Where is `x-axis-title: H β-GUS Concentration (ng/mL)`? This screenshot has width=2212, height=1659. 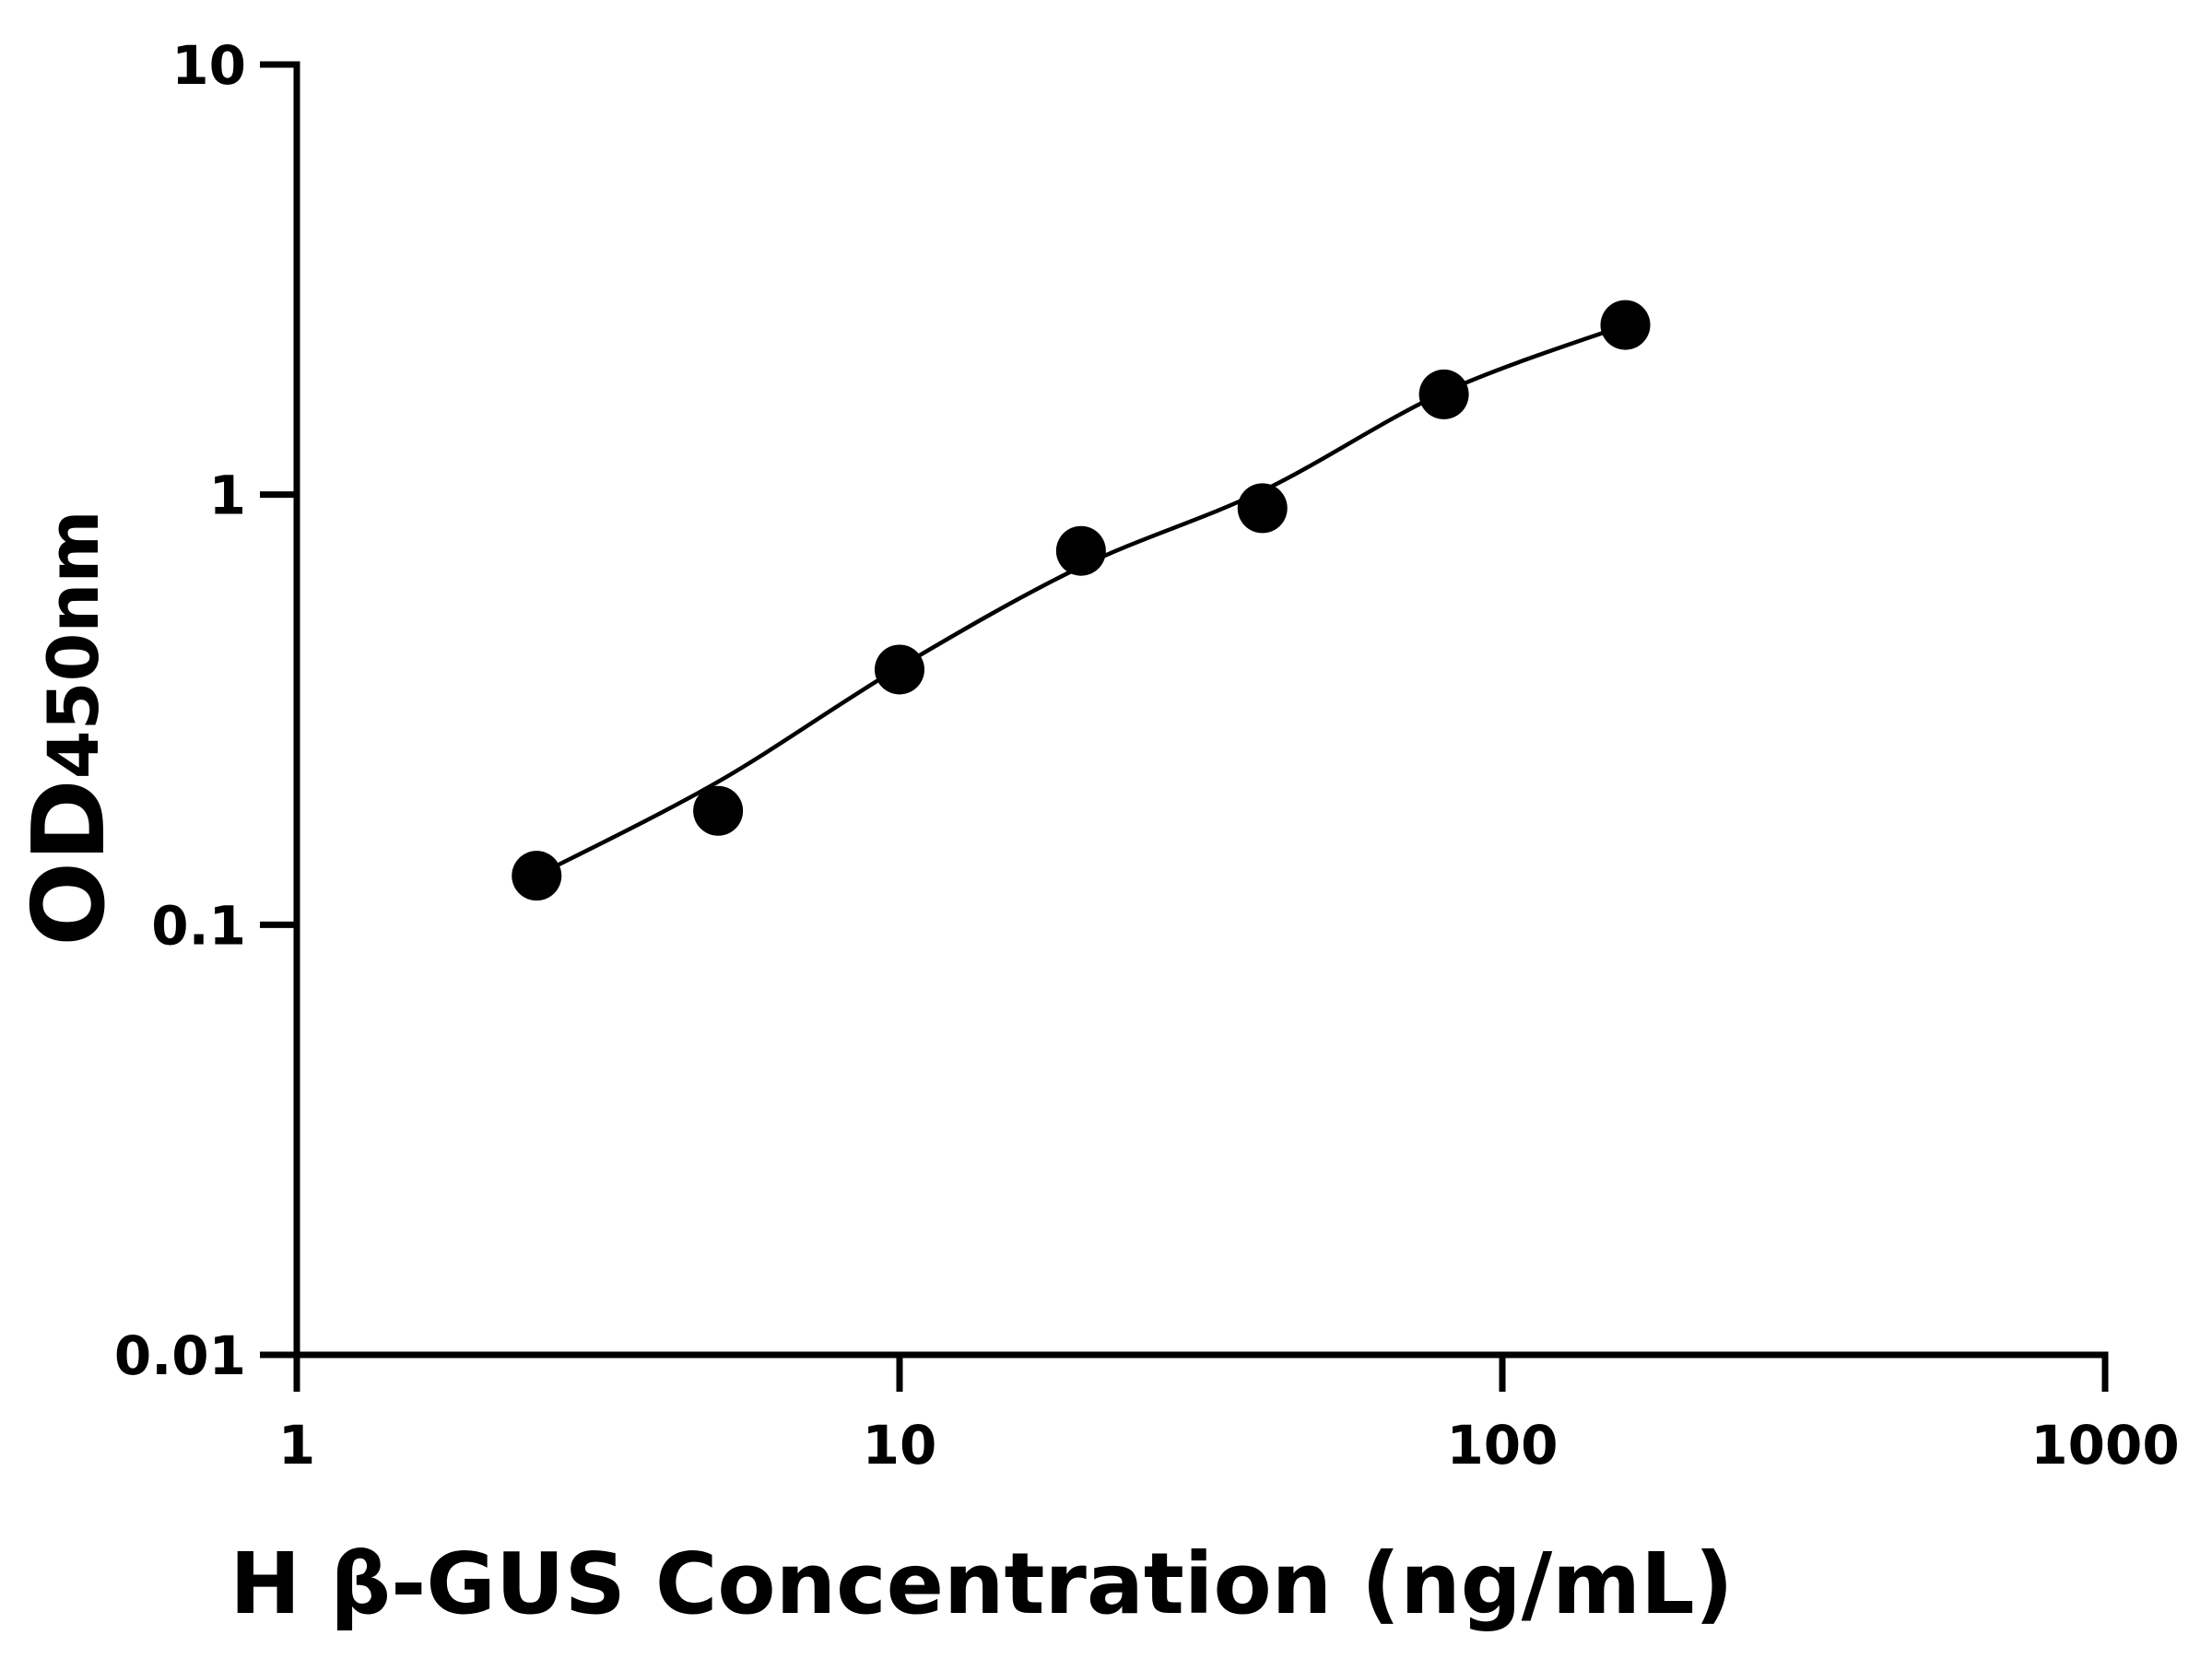
x-axis-title: H β-GUS Concentration (ng/mL) is located at coordinates (981, 1584).